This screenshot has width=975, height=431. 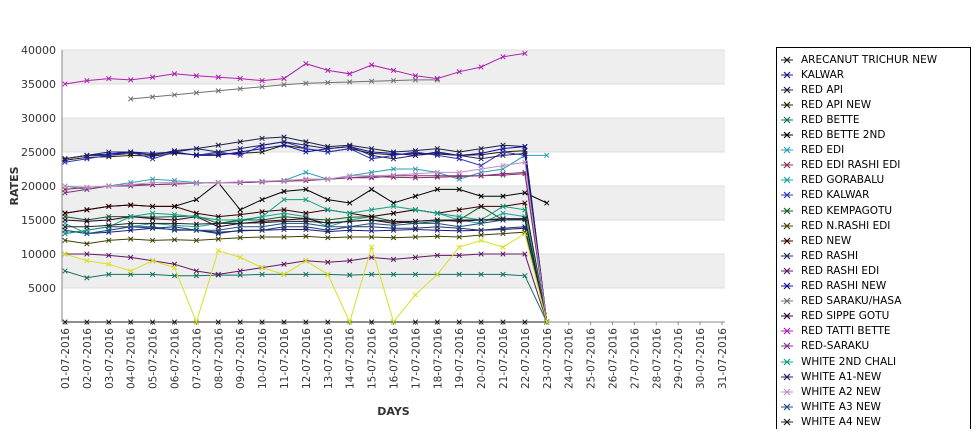 I want to click on legend-label: RED KEMPAGOTU, so click(x=847, y=210).